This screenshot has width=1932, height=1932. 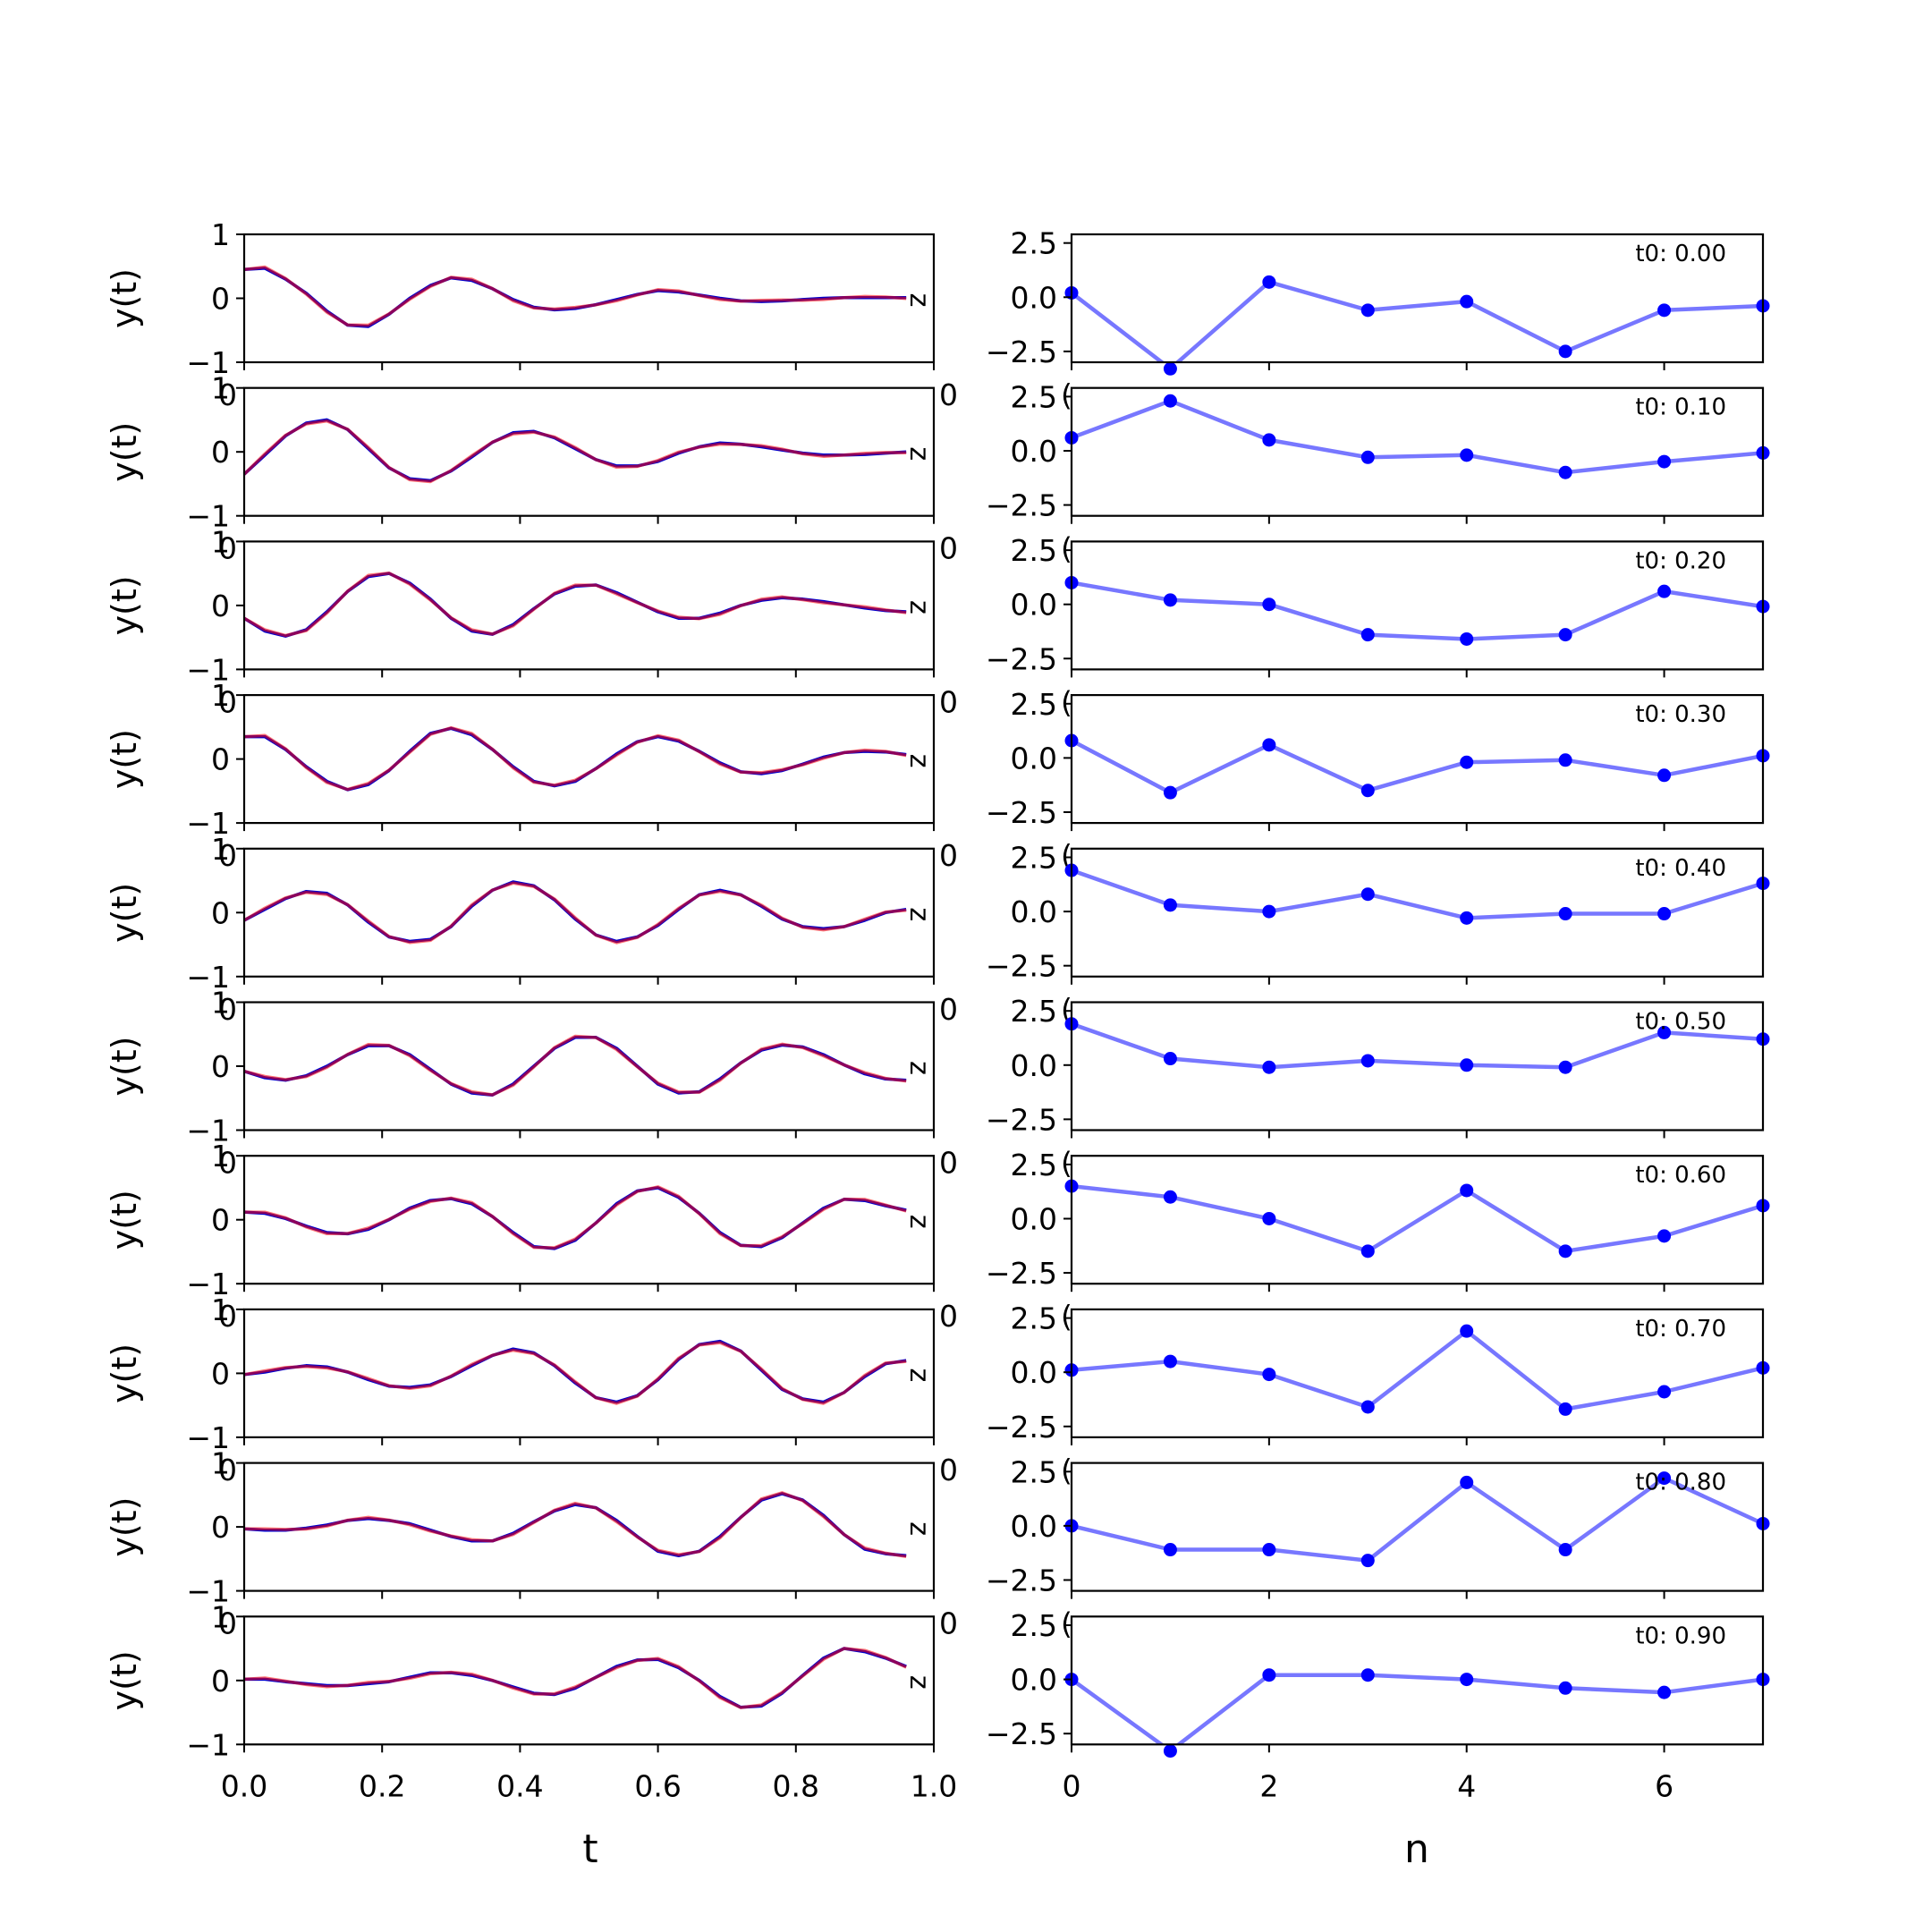 I want to click on panel-annotation: t0: 0.70, so click(x=1680, y=1329).